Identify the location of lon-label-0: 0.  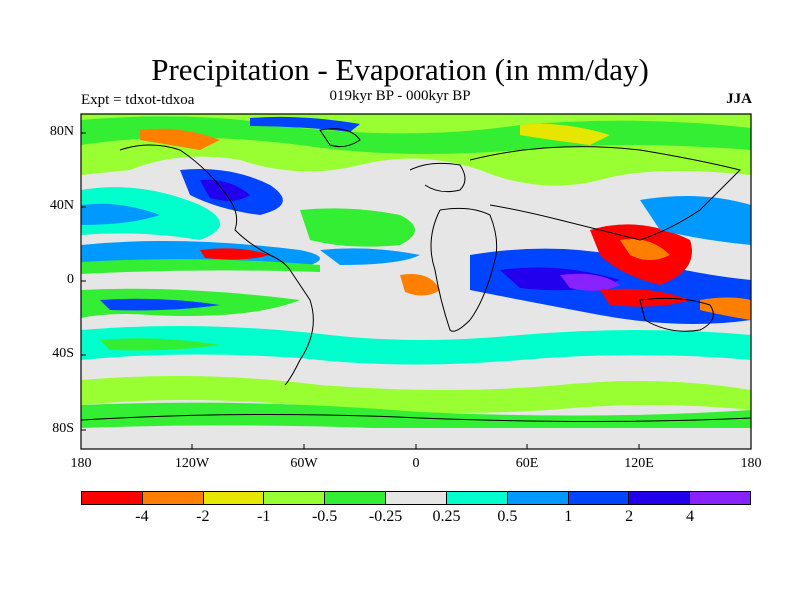
(416, 463).